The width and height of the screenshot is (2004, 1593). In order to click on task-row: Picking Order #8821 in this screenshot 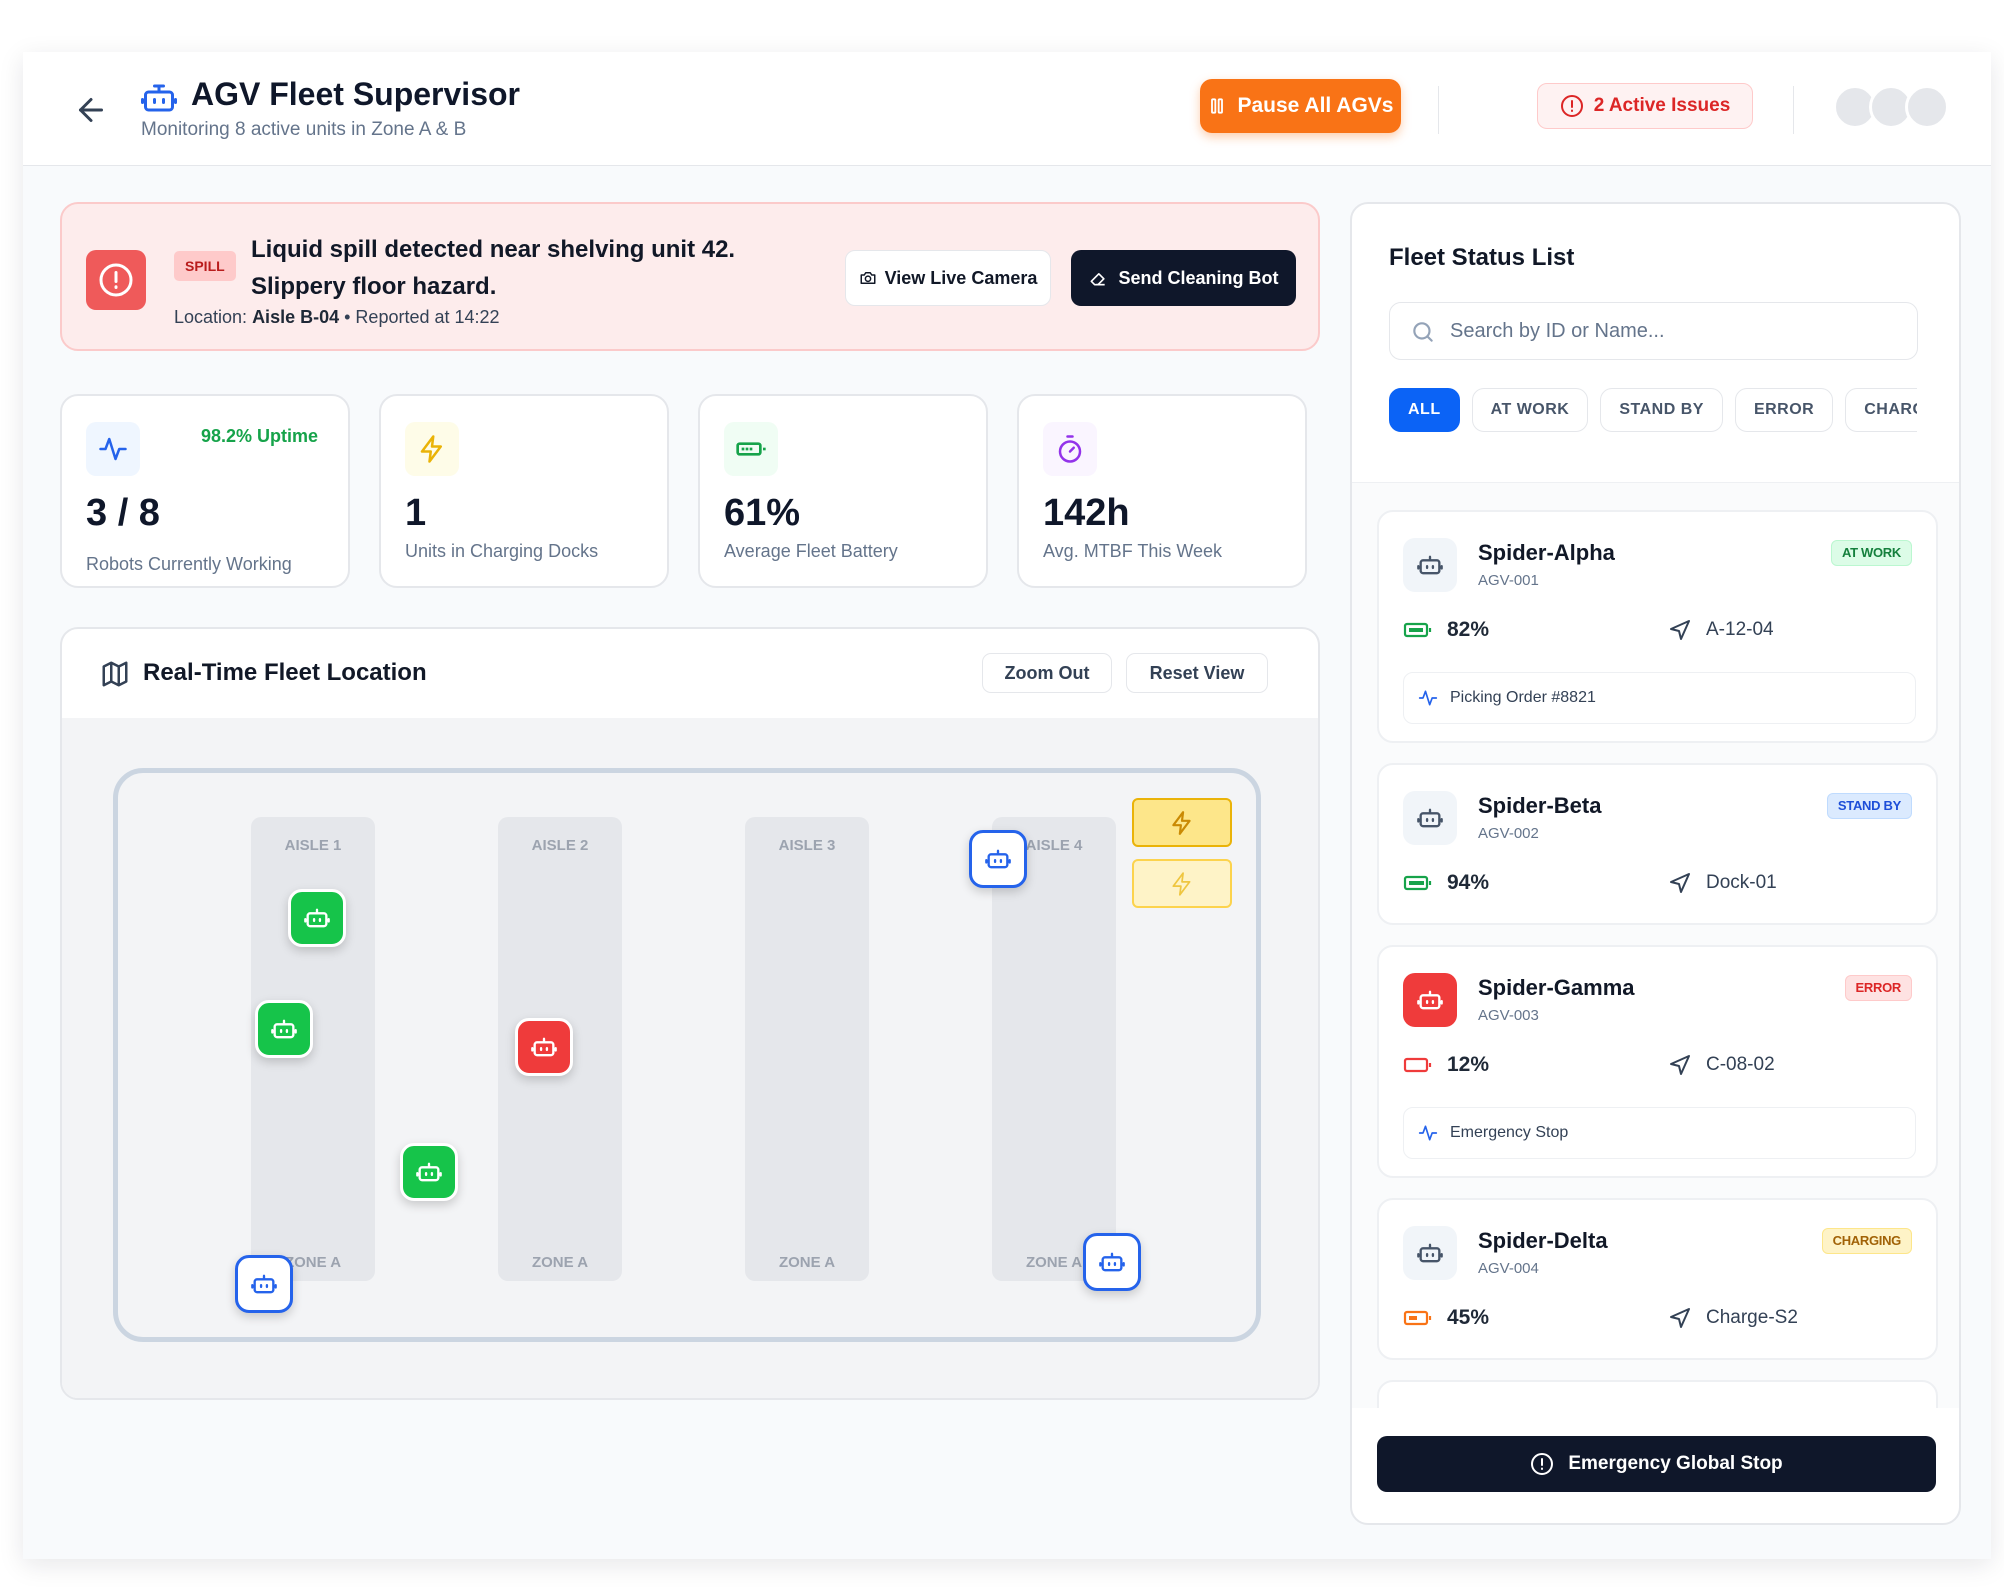, I will do `click(1659, 698)`.